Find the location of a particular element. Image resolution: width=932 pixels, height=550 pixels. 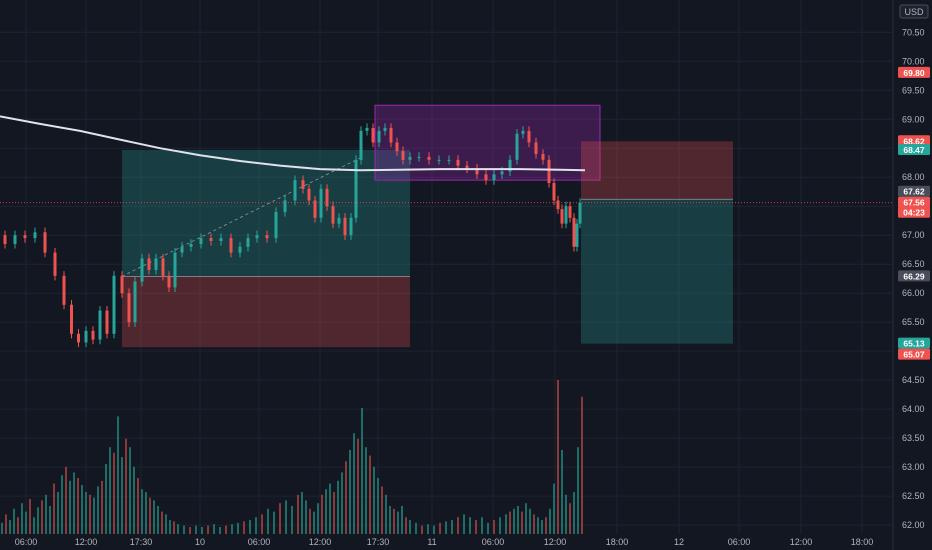

currency-badge: USD is located at coordinates (914, 11).